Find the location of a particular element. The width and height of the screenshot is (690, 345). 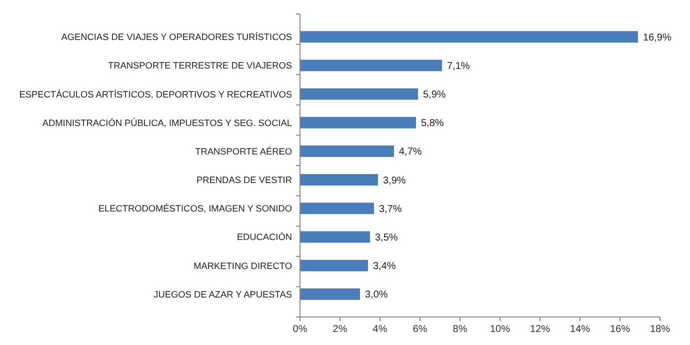

x-tick-label: 6% is located at coordinates (420, 329).